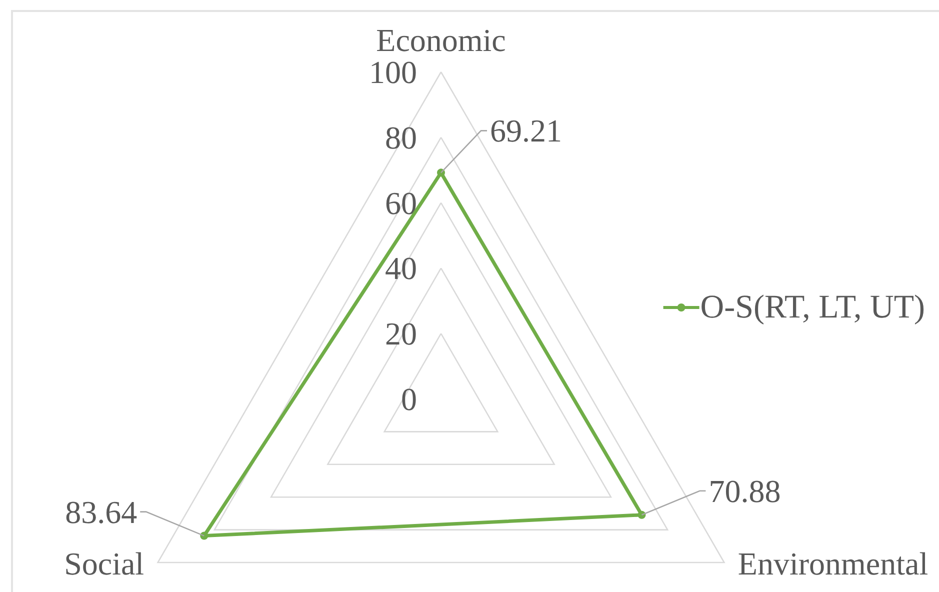 This screenshot has width=939, height=592. Describe the element at coordinates (744, 490) in the screenshot. I see `data-label: 70.88` at that location.